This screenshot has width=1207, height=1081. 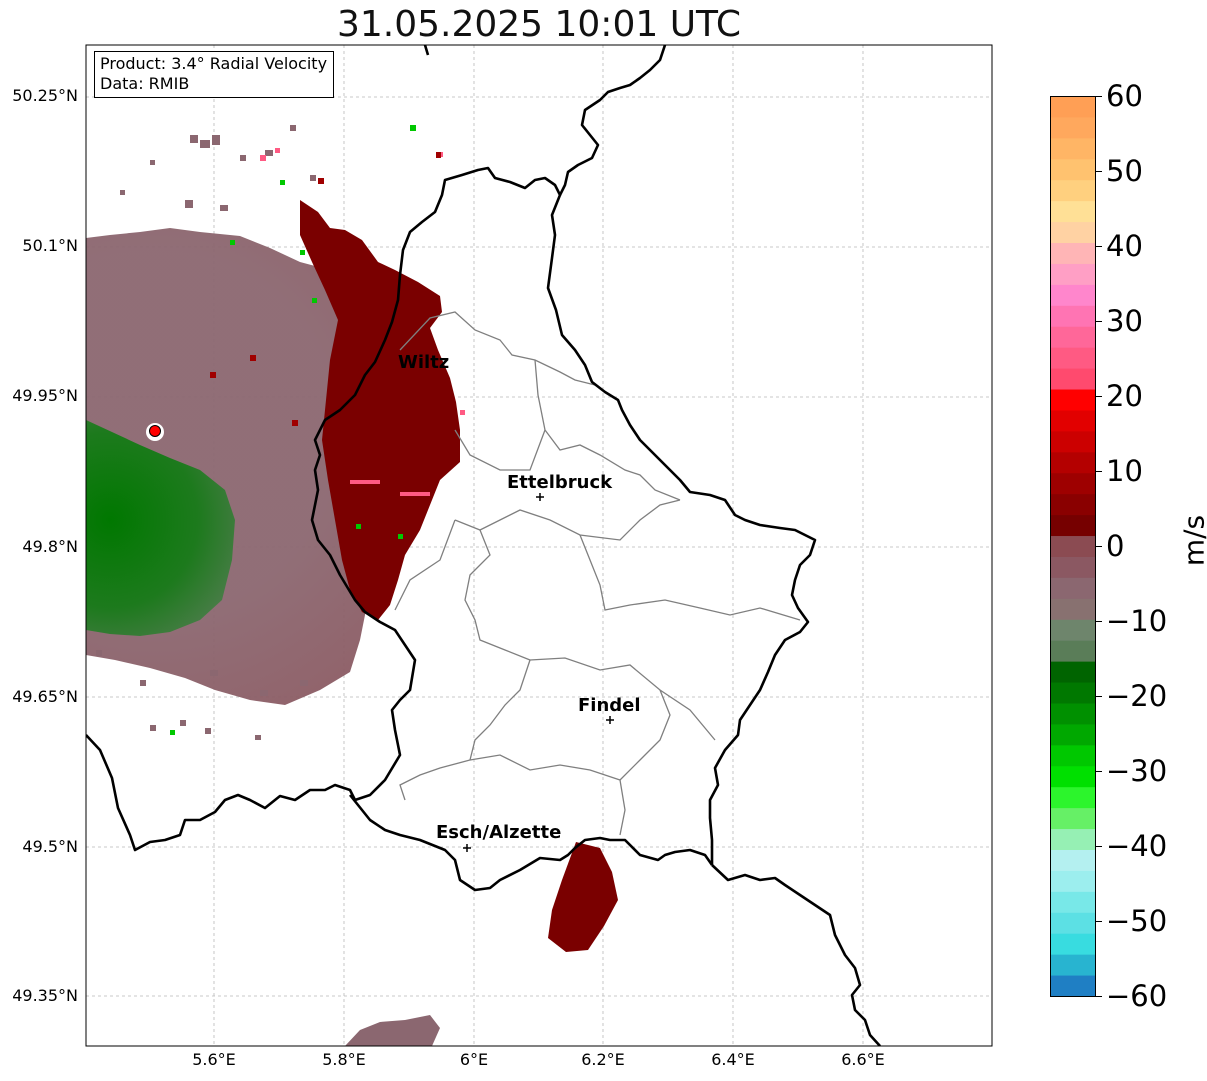 I want to click on lon-label: 6.6°E, so click(x=863, y=1059).